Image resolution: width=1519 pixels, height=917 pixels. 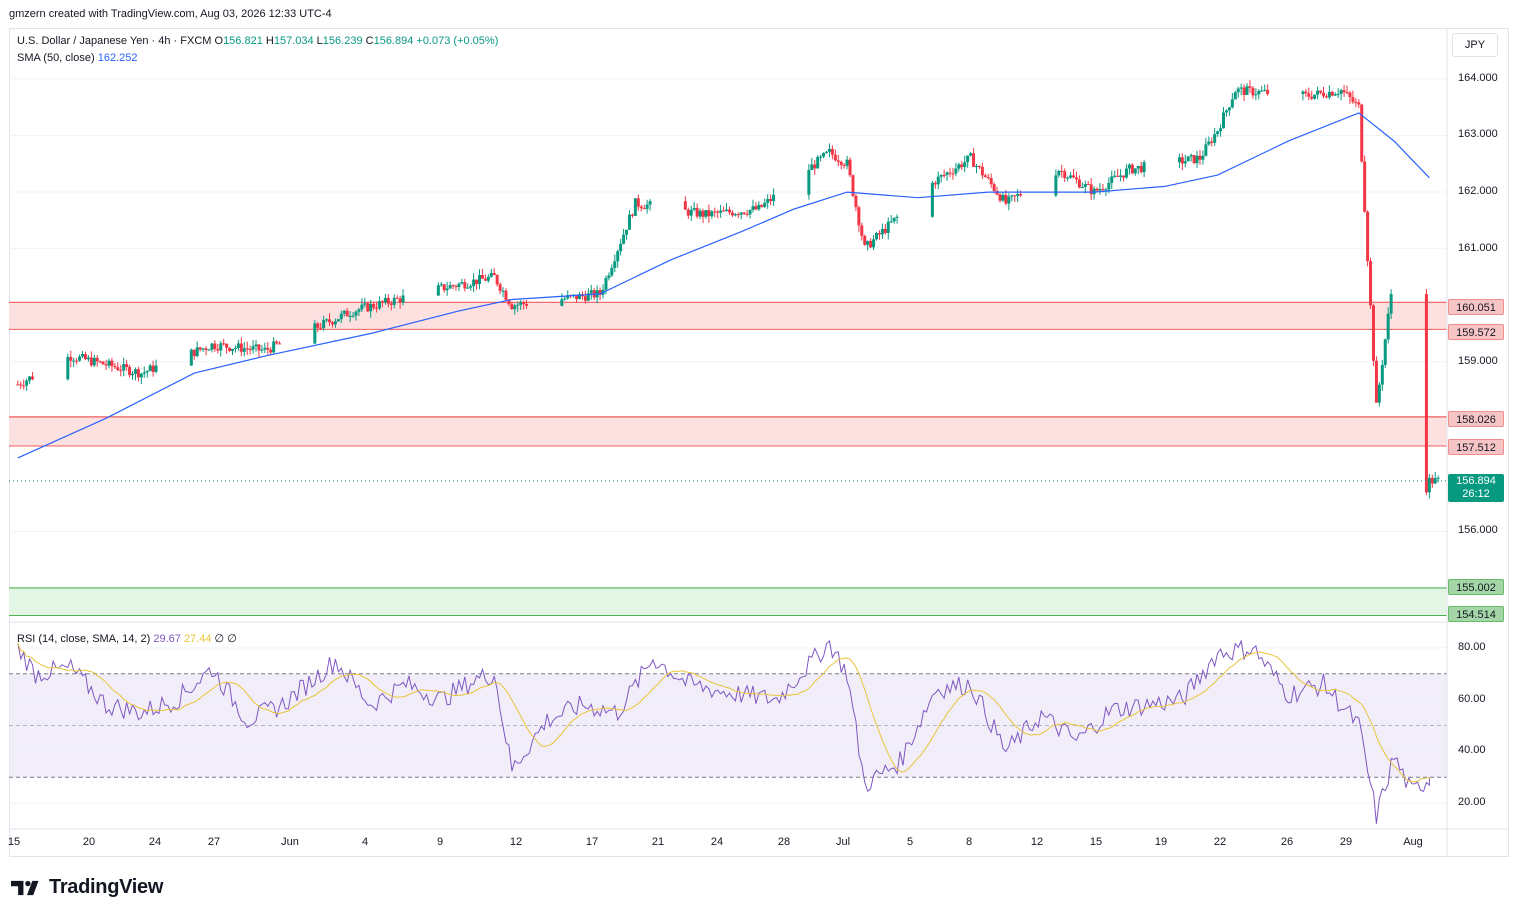 What do you see at coordinates (1475, 45) in the screenshot?
I see `currency-button: JPY` at bounding box center [1475, 45].